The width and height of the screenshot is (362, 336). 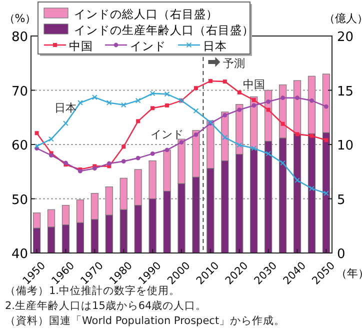 What do you see at coordinates (164, 30) in the screenshot?
I see `legend-label: インドの生産年齢人口（右目盛）` at bounding box center [164, 30].